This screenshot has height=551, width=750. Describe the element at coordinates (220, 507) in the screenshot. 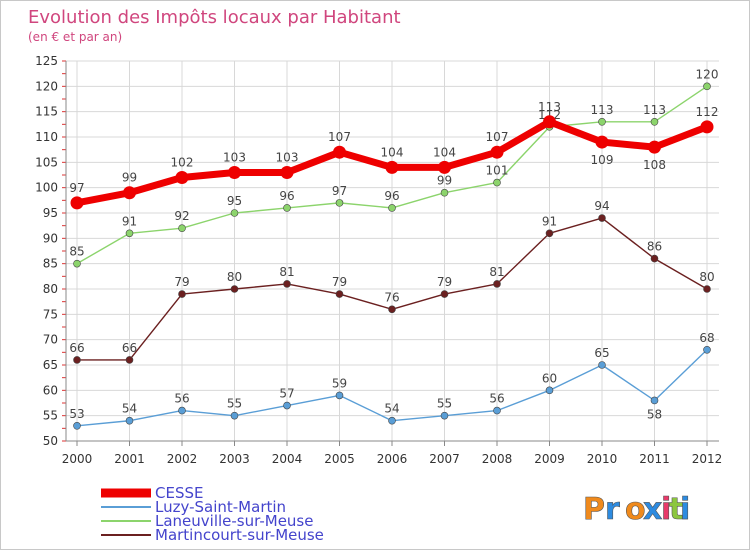

I see `legend-label: Luzy-Saint-Martin` at that location.